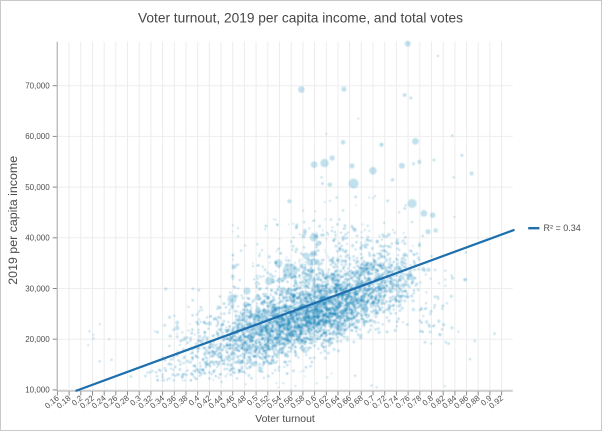  What do you see at coordinates (285, 419) in the screenshot?
I see `svg-text: Voter turnout` at bounding box center [285, 419].